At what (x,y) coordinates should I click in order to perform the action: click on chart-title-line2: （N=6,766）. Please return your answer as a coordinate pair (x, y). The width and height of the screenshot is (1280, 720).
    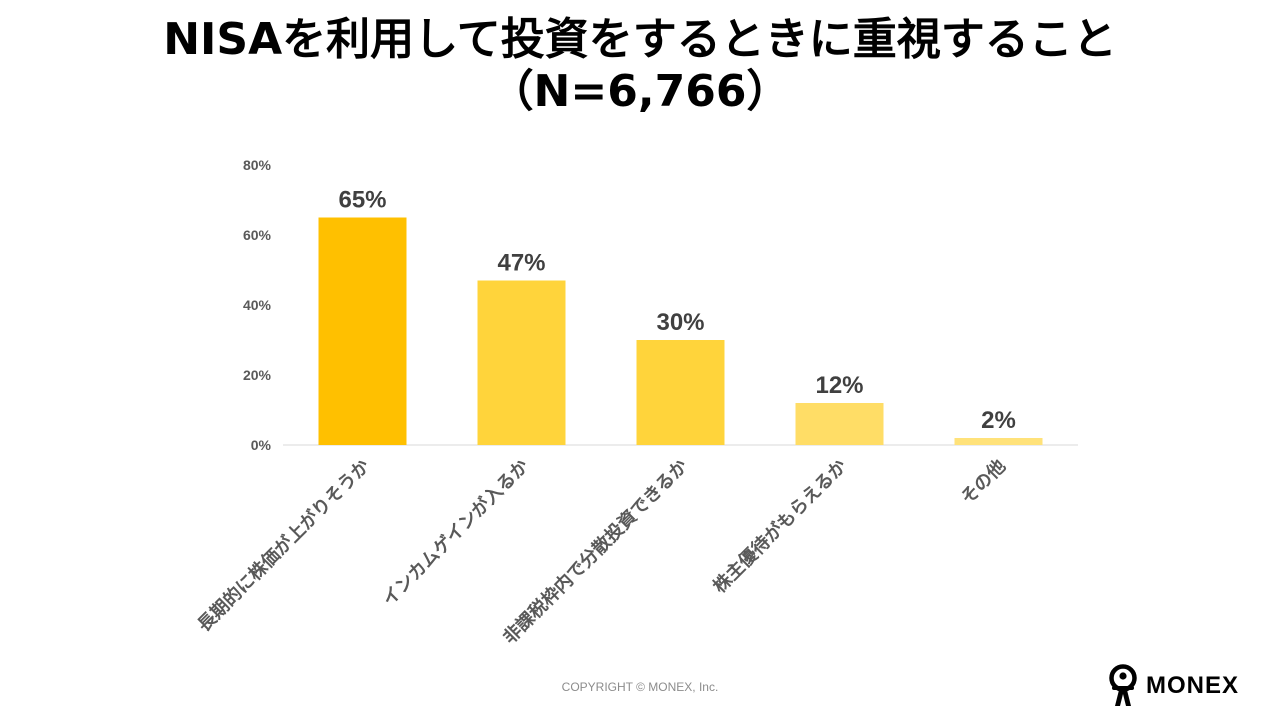
    Looking at the image, I should click on (640, 91).